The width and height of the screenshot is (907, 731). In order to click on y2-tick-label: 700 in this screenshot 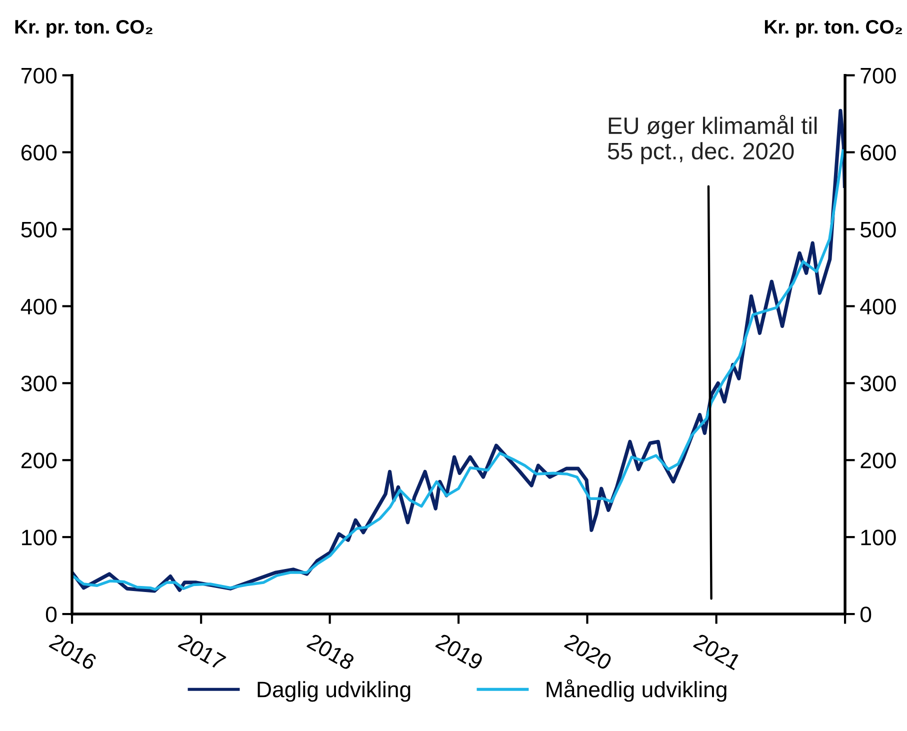, I will do `click(878, 76)`.